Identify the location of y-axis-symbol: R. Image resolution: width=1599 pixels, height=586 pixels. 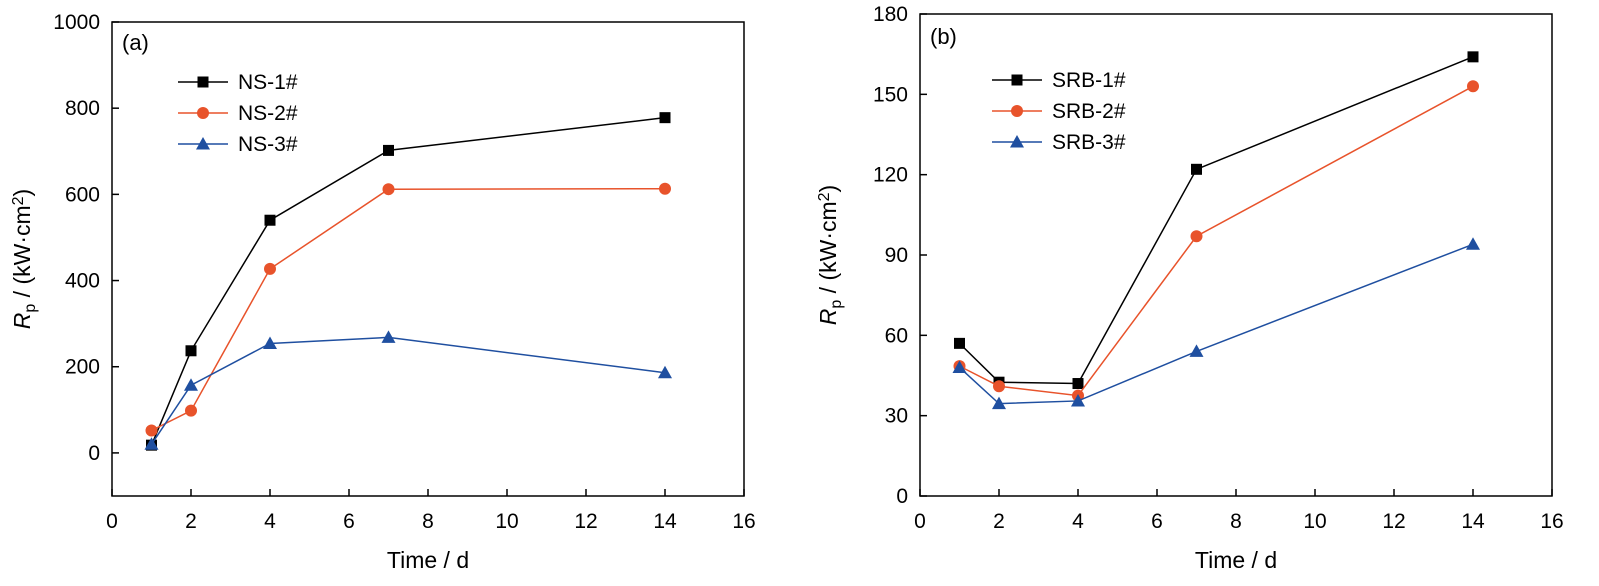
(828, 317).